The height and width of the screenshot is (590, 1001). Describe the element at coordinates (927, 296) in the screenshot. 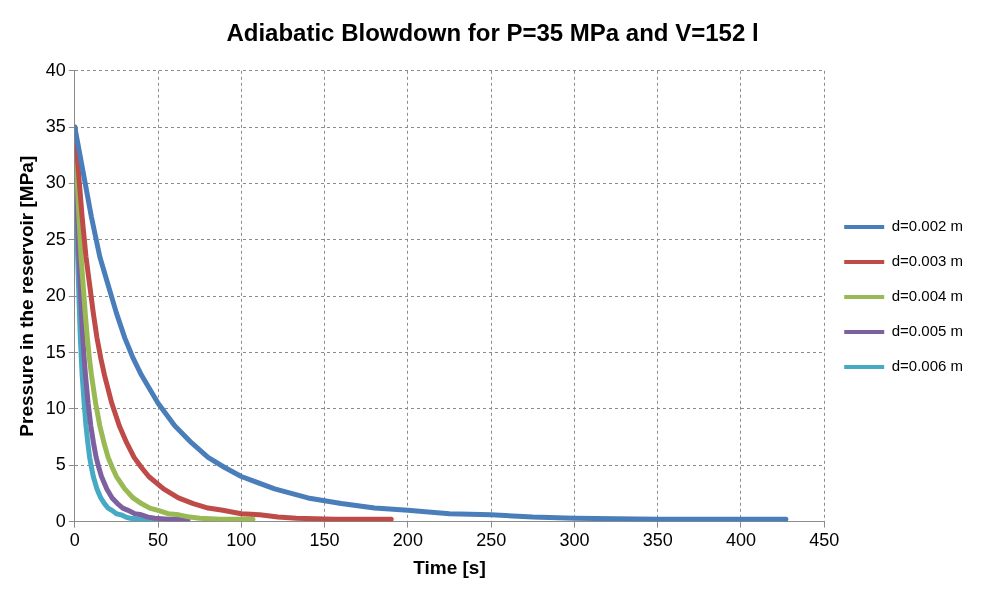

I see `legend-label: d=0.004 m` at that location.